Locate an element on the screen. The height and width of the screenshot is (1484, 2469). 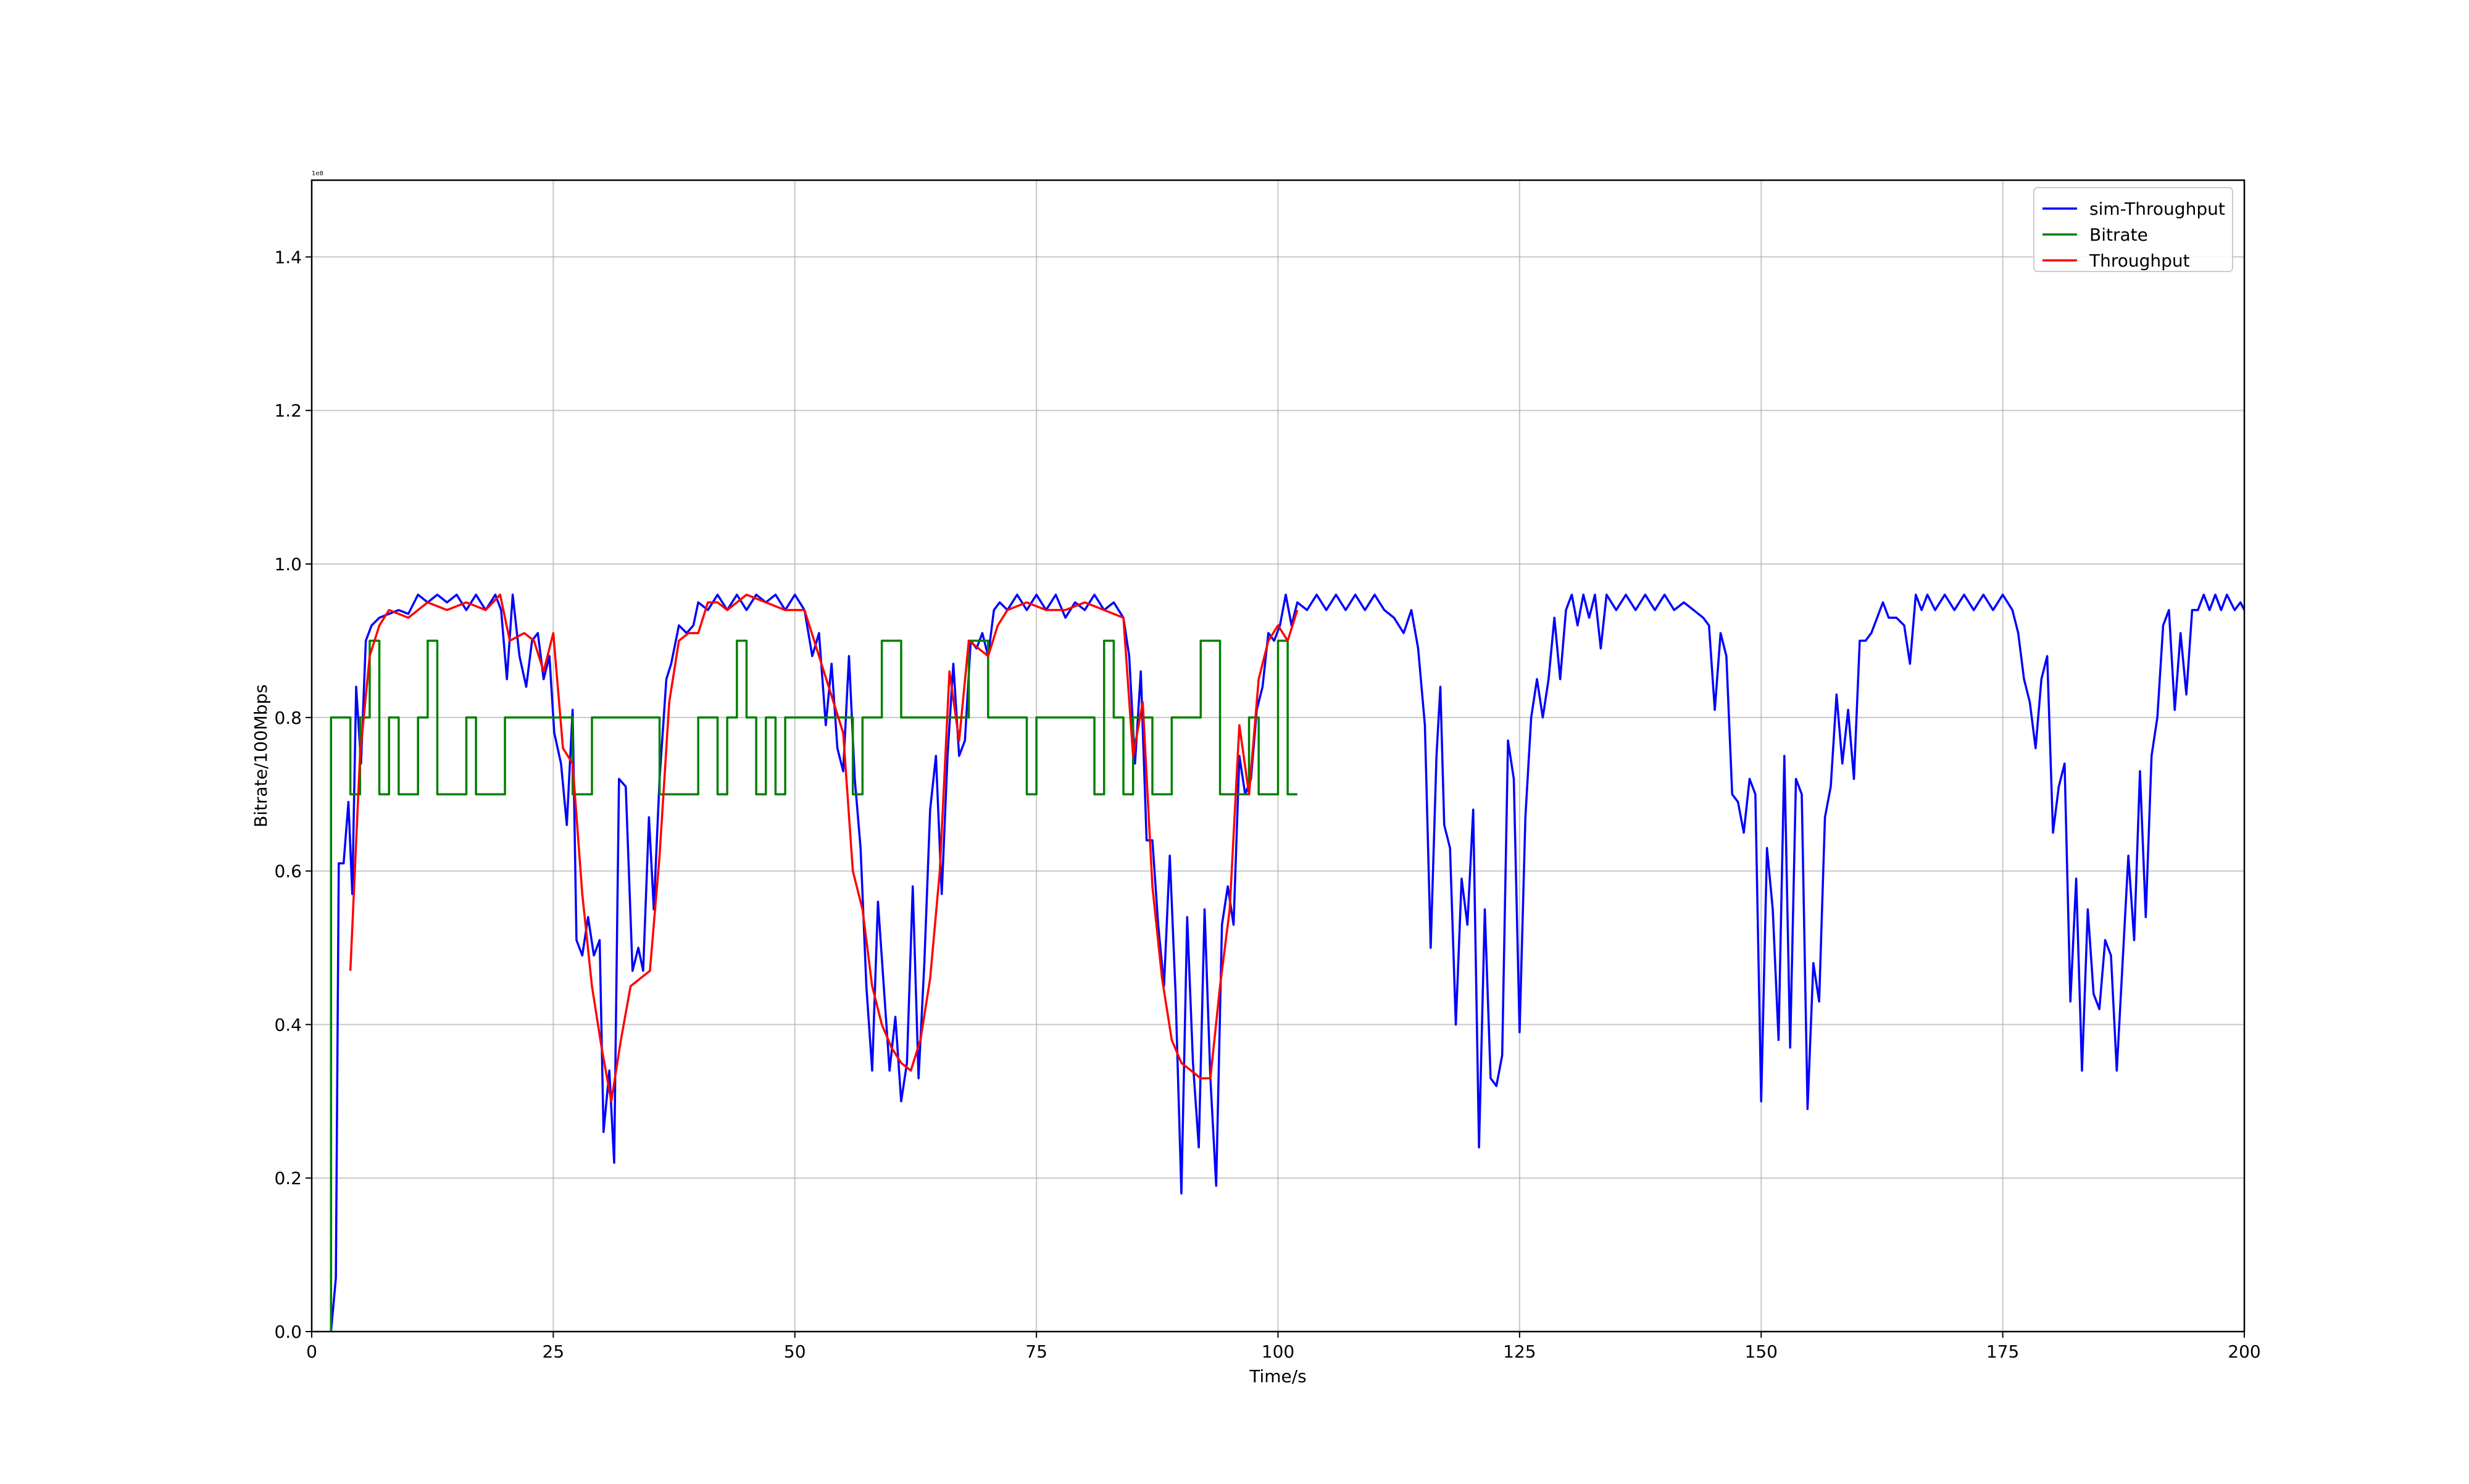
y-axis-ticks: 0.0 0.2 0.4 0.6 0.8 1.0 1.2 1.4 is located at coordinates (293, 794).